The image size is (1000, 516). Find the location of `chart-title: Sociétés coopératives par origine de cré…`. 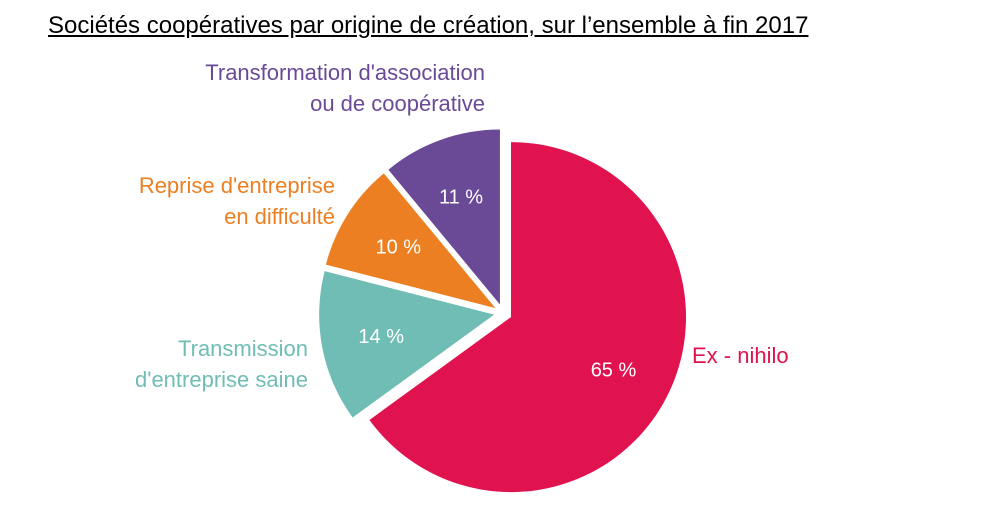

chart-title: Sociétés coopératives par origine de cré… is located at coordinates (428, 25).